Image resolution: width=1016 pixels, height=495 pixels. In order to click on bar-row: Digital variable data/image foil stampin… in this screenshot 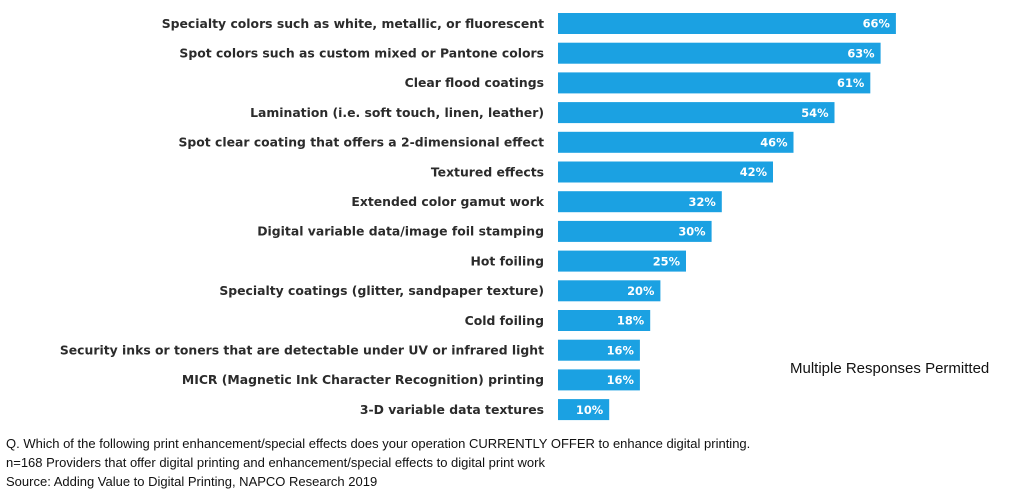, I will do `click(484, 231)`.